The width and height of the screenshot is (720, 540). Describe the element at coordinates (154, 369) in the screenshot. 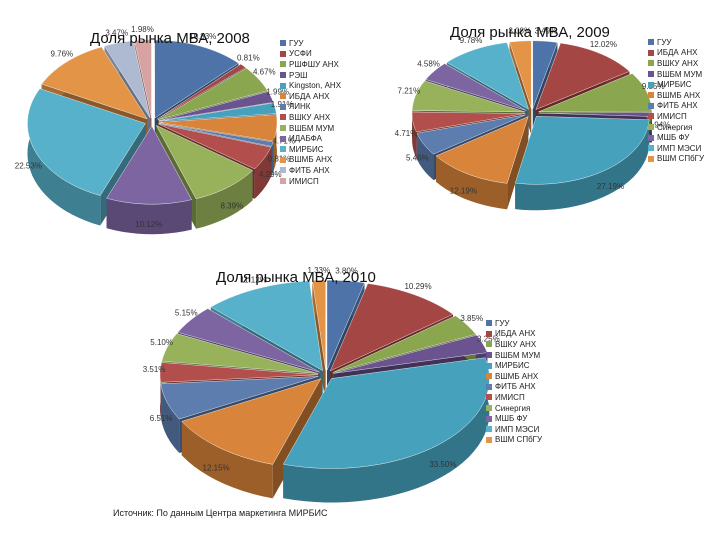

I see `value-label-2-7: 3.51%` at that location.